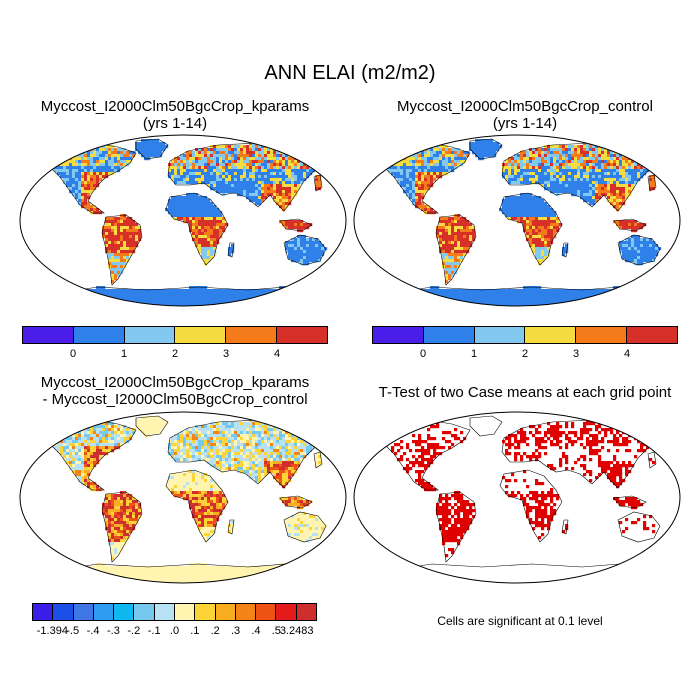 The image size is (700, 700). I want to click on colorbar-control-labels: 0 1 2 3 4, so click(525, 355).